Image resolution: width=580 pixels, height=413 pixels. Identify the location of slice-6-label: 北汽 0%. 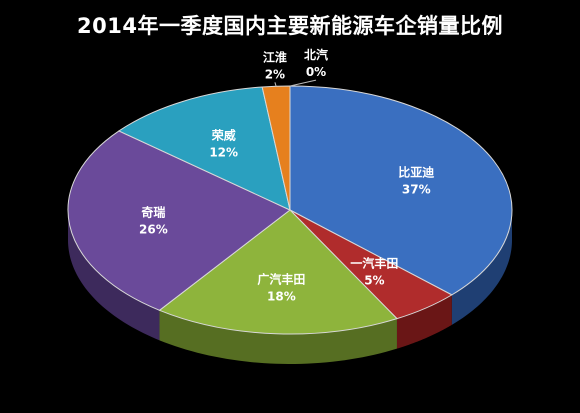
(308, 67).